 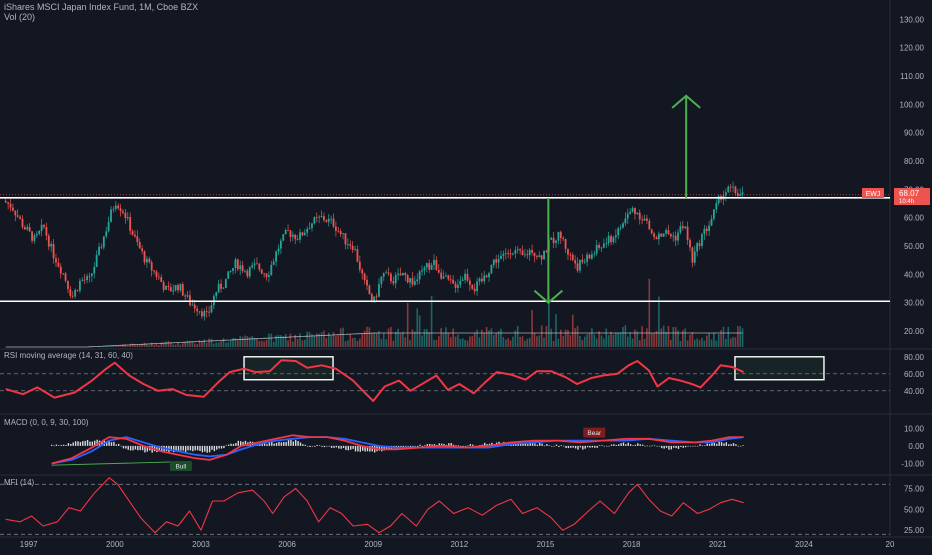 I want to click on axis-tick-label: 80.00, so click(x=914, y=161).